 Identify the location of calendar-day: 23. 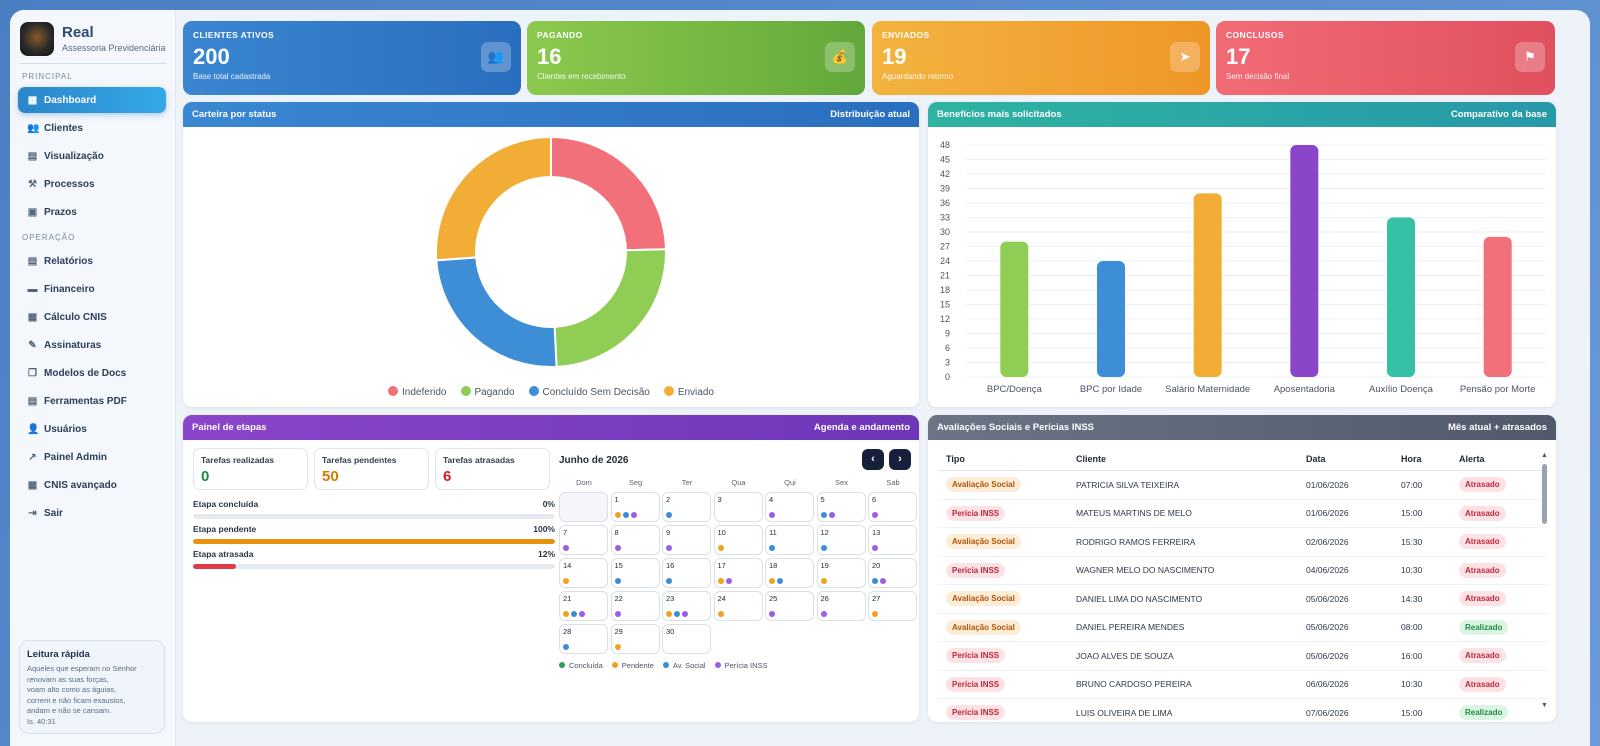
(686, 606).